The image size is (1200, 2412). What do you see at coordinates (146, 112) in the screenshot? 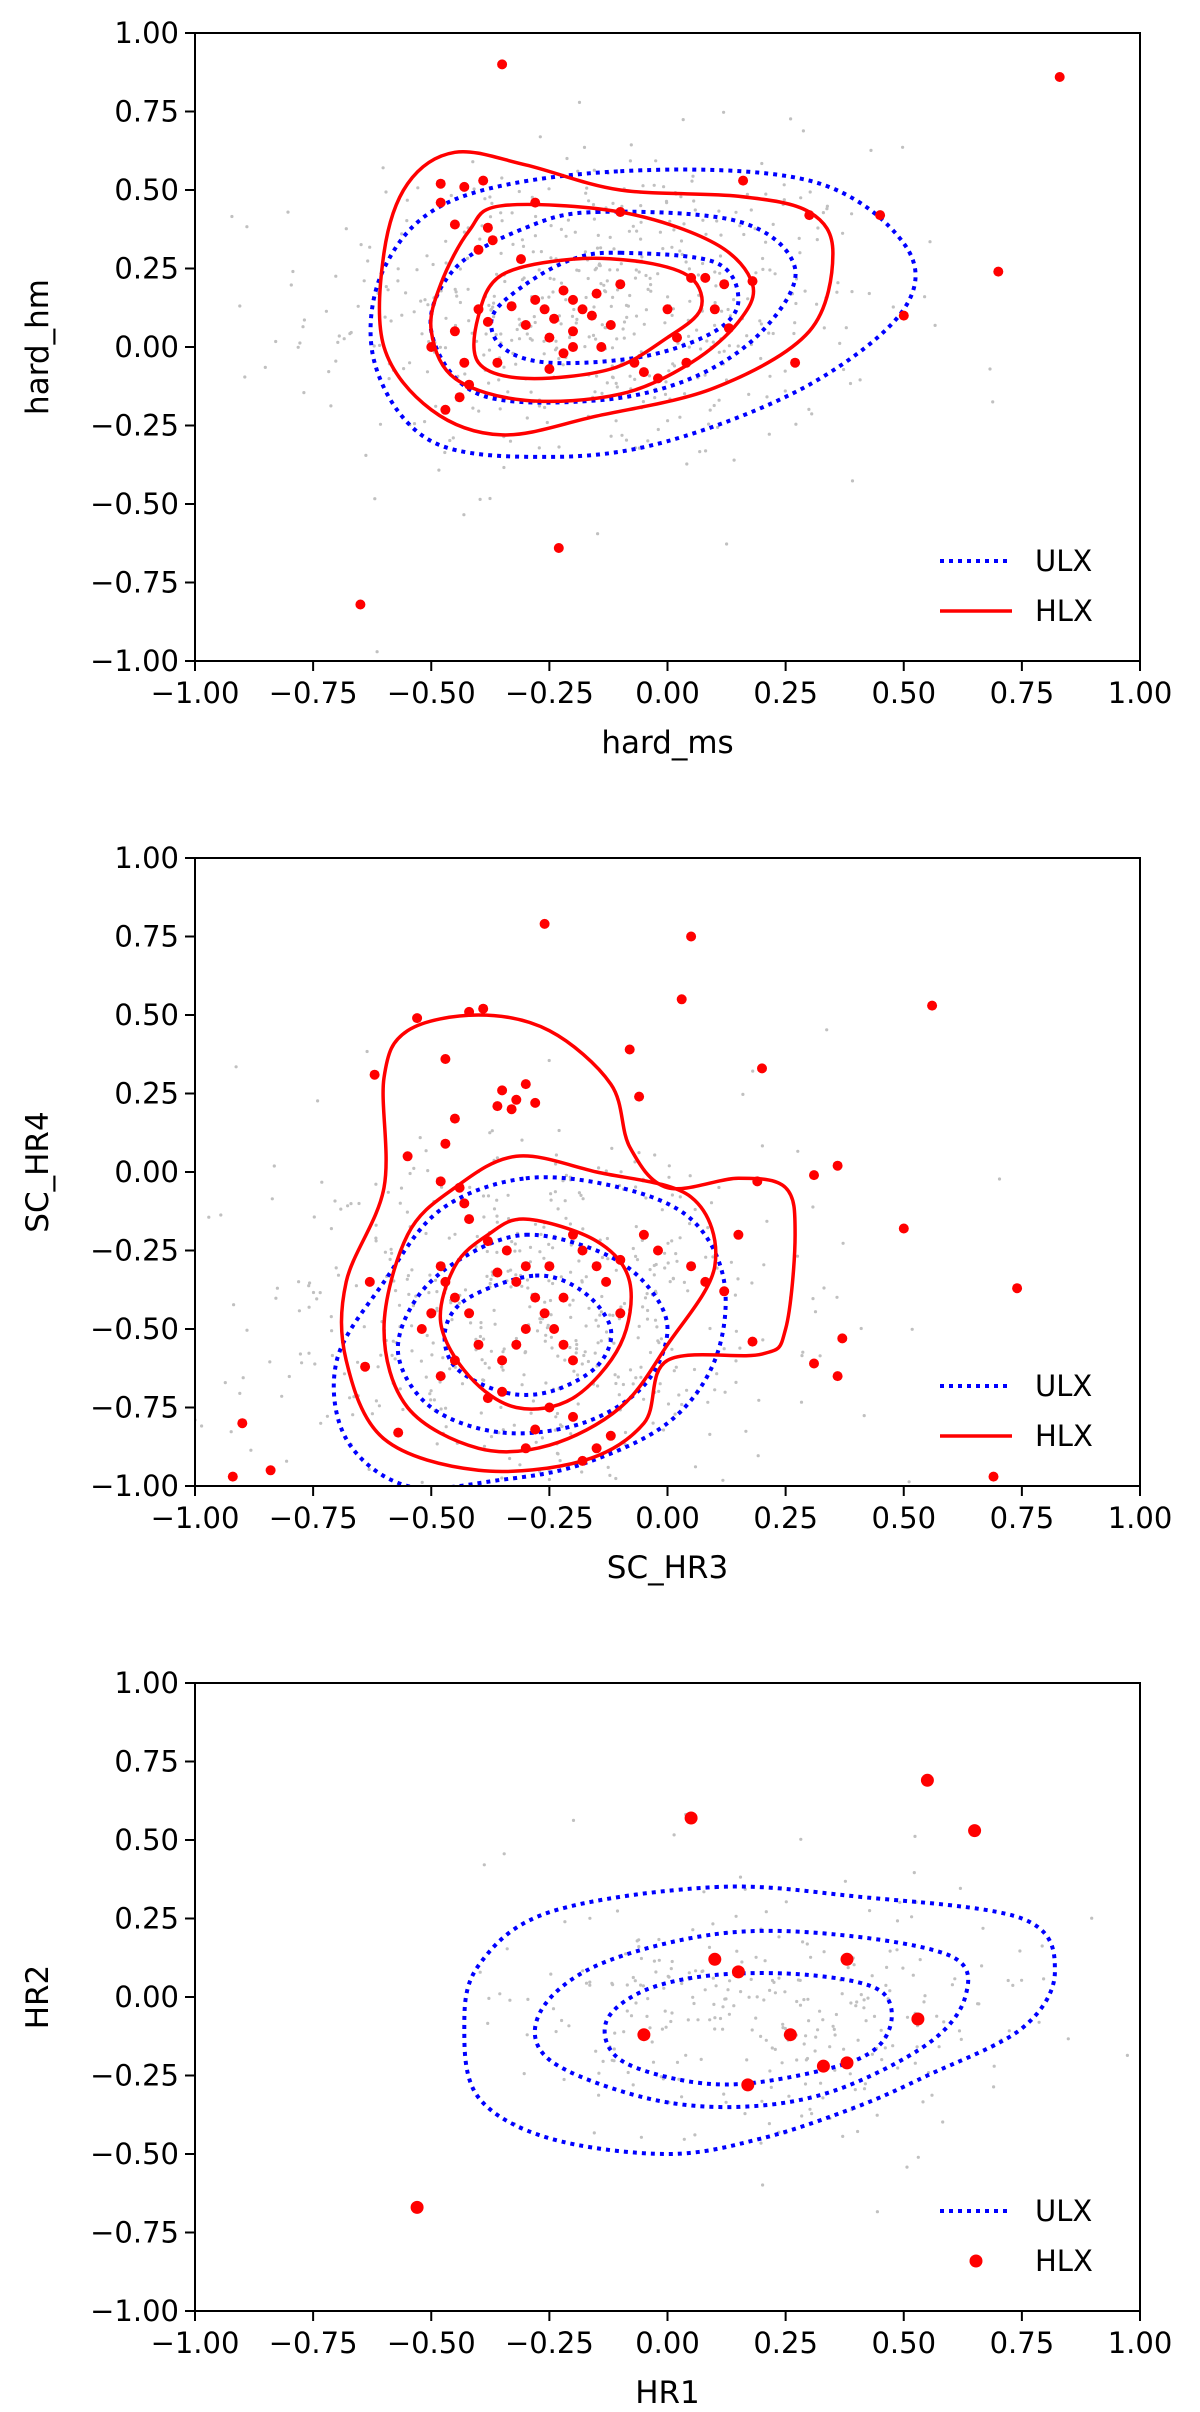
I see `y-tick-label: 0.75` at bounding box center [146, 112].